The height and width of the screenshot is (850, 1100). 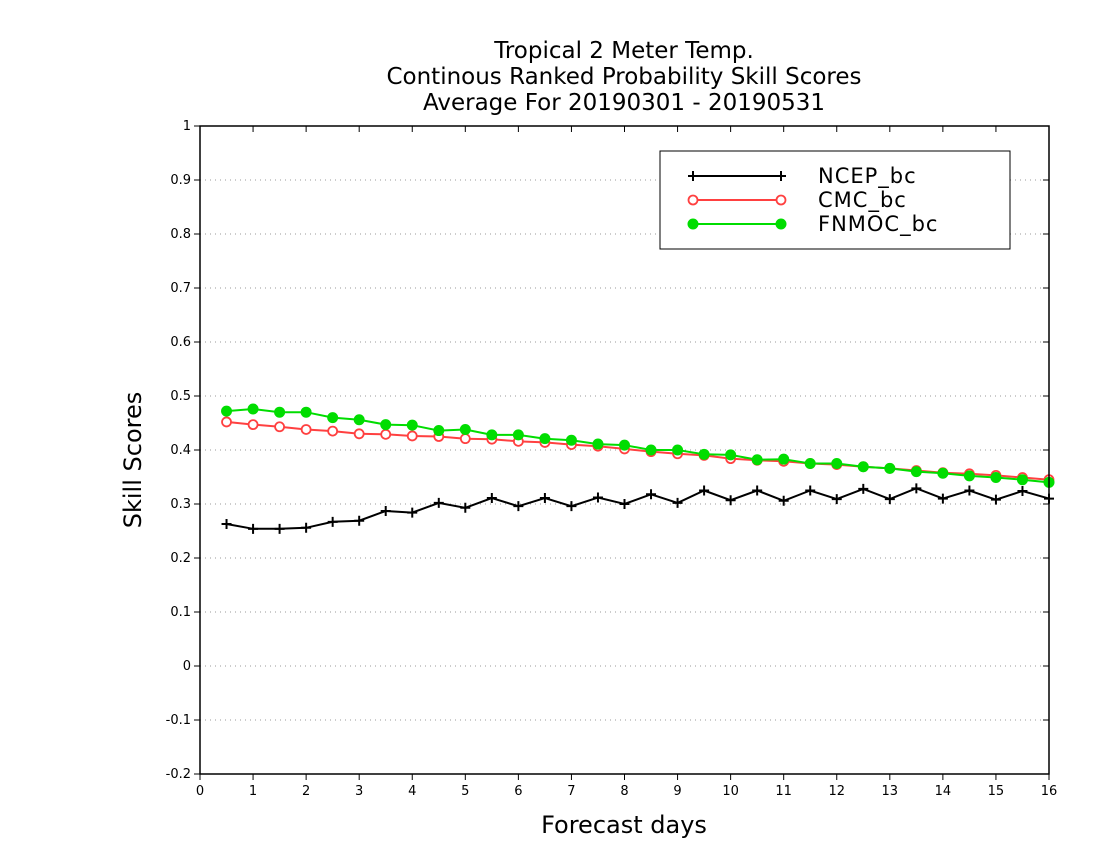 I want to click on legend-label-ncep-bc: NCEP_bc, so click(x=867, y=176).